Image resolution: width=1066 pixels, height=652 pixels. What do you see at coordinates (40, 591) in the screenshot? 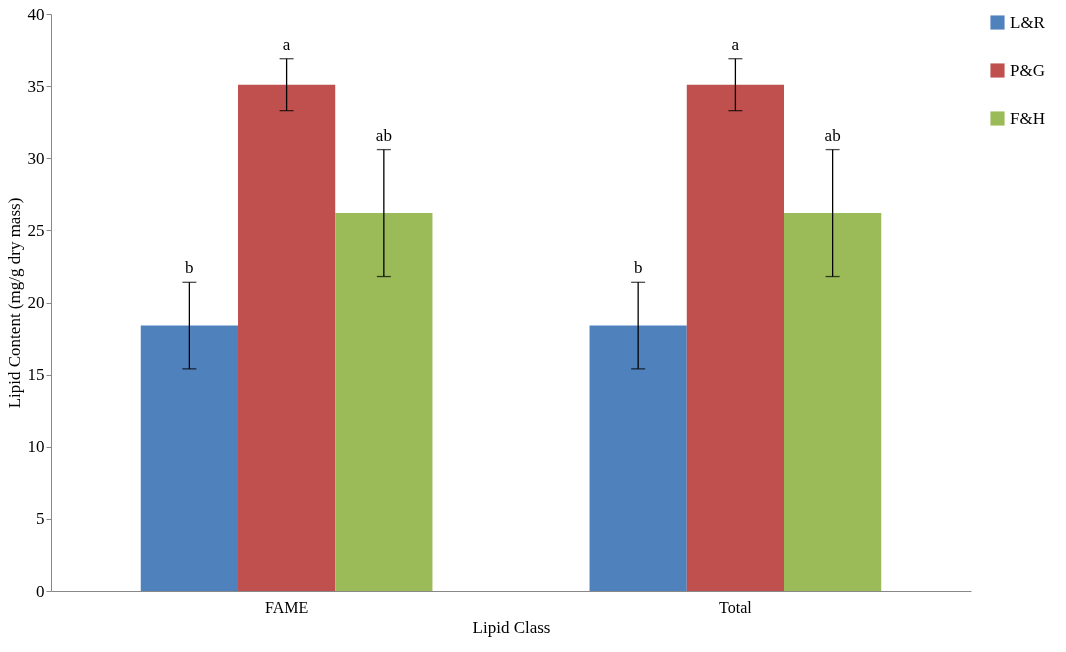
I see `y-tick-label: 0` at bounding box center [40, 591].